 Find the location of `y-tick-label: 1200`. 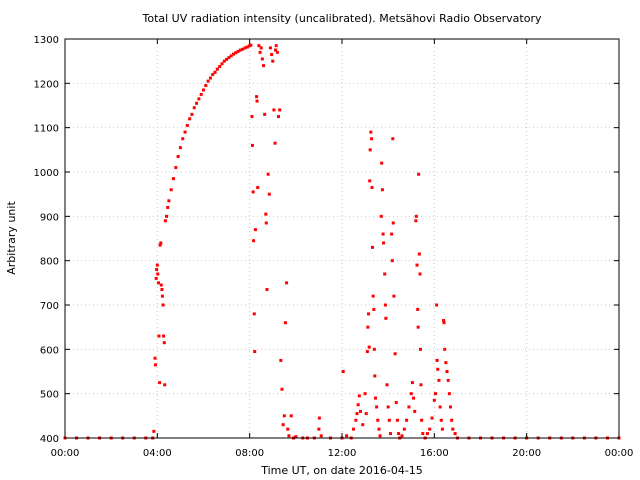

y-tick-label: 1200 is located at coordinates (46, 84).